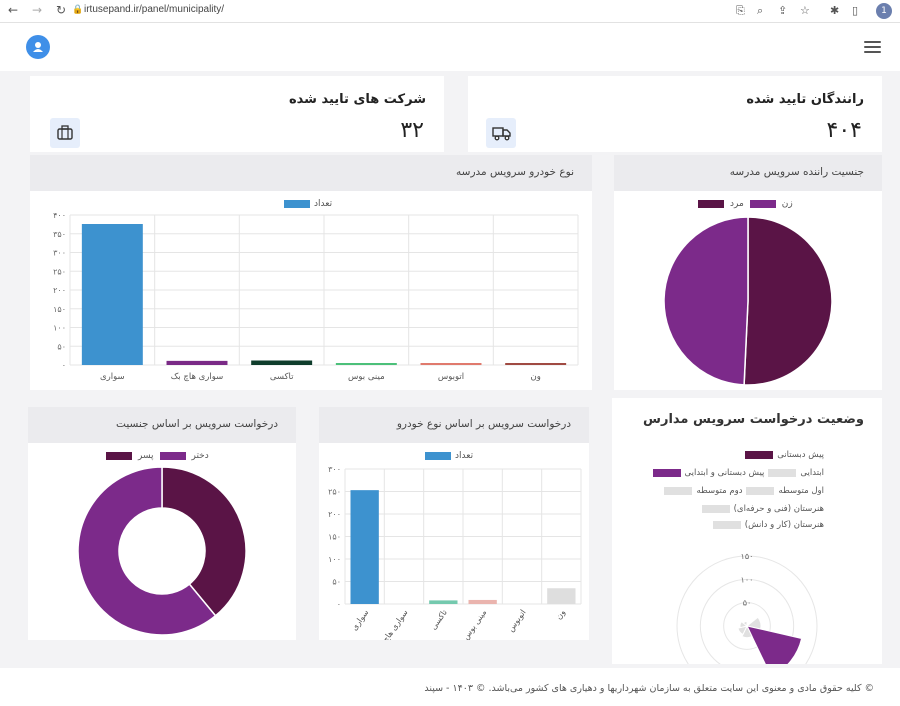  Describe the element at coordinates (323, 204) in the screenshot. I see `legend-label: تعداد` at that location.